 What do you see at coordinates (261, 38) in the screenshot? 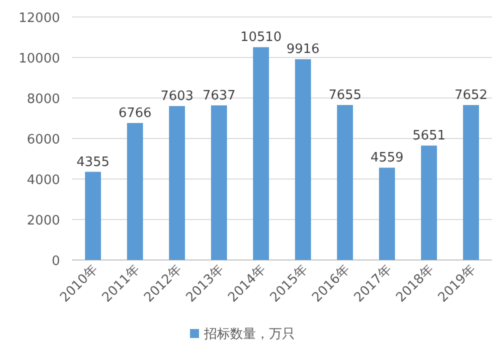
I see `data-label: 10510` at bounding box center [261, 38].